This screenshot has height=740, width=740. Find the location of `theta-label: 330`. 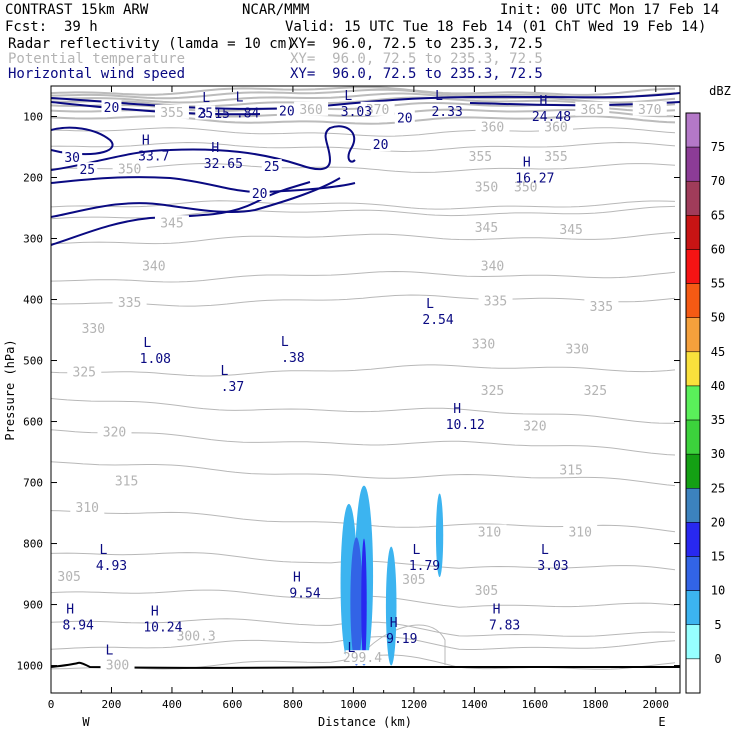

theta-label: 330 is located at coordinates (93, 329).